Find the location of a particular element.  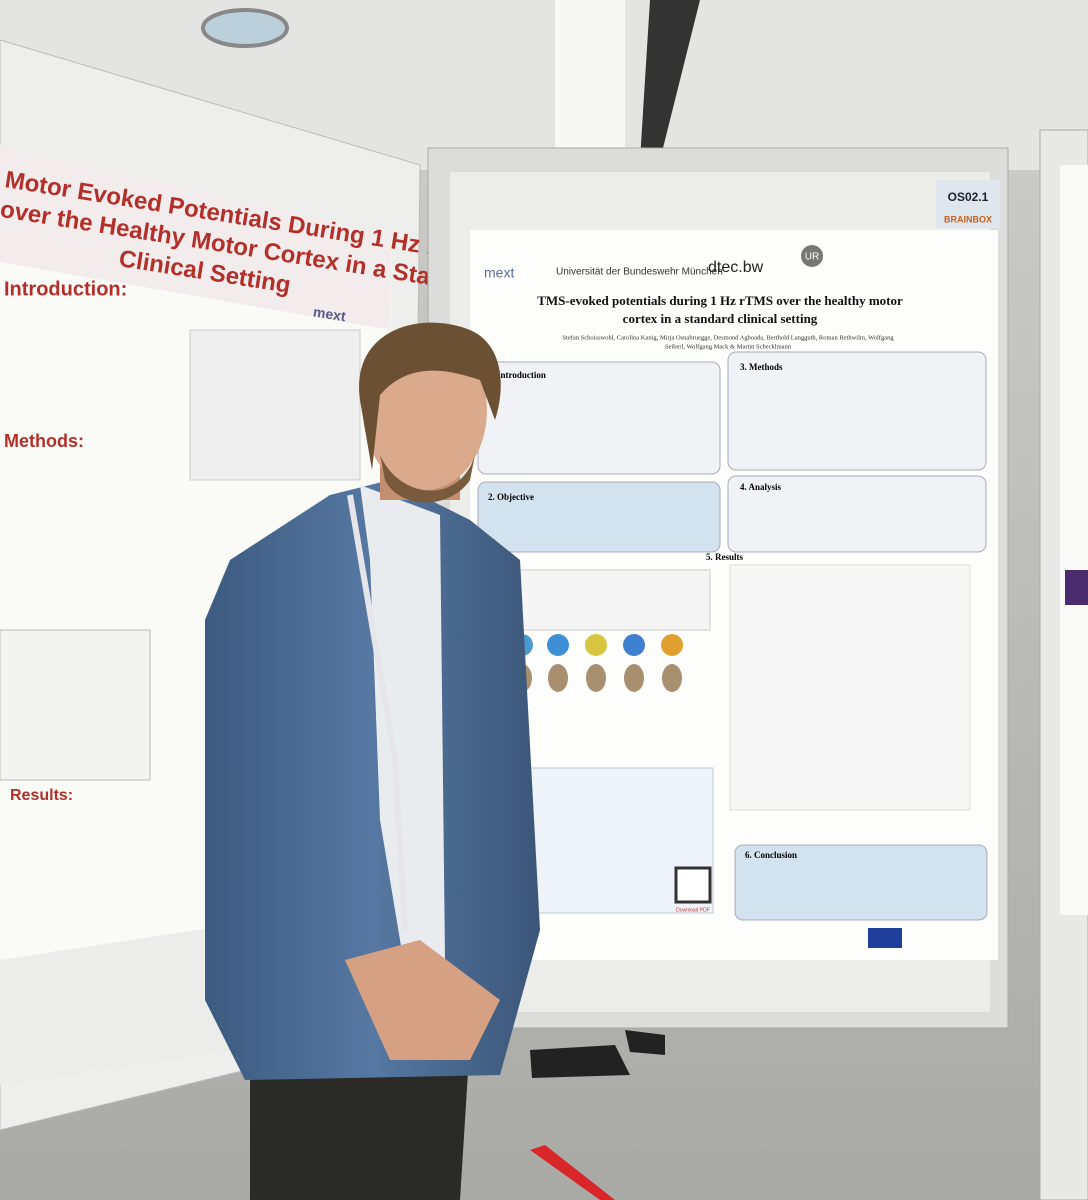

logo: dtec.bw is located at coordinates (736, 267).